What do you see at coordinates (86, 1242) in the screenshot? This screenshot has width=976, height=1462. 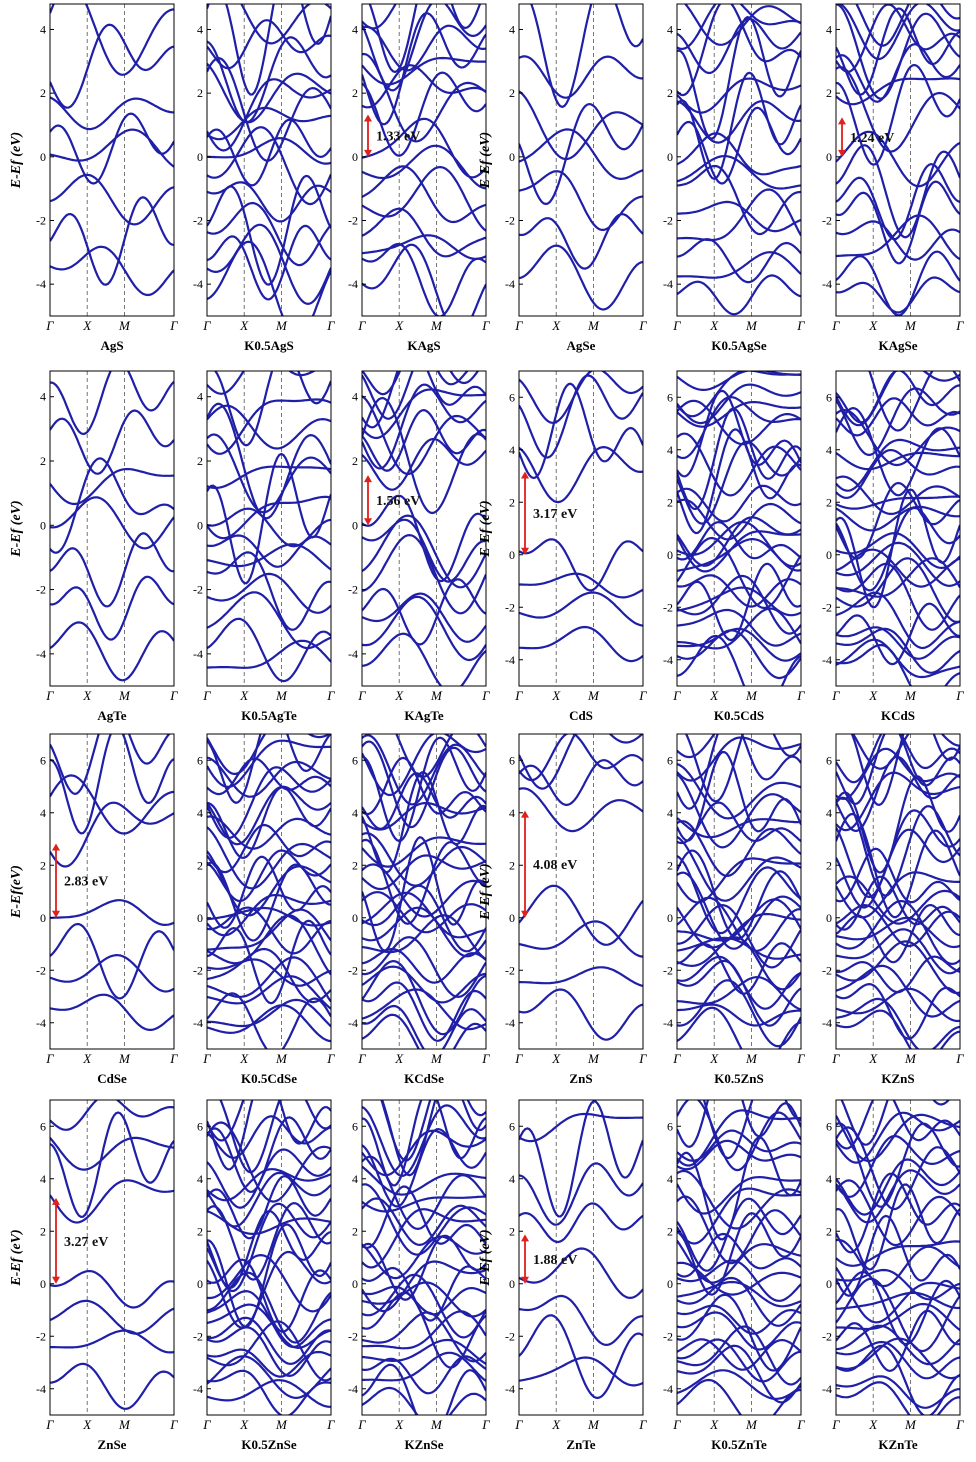 I see `gap-label: 3.27 eV` at bounding box center [86, 1242].